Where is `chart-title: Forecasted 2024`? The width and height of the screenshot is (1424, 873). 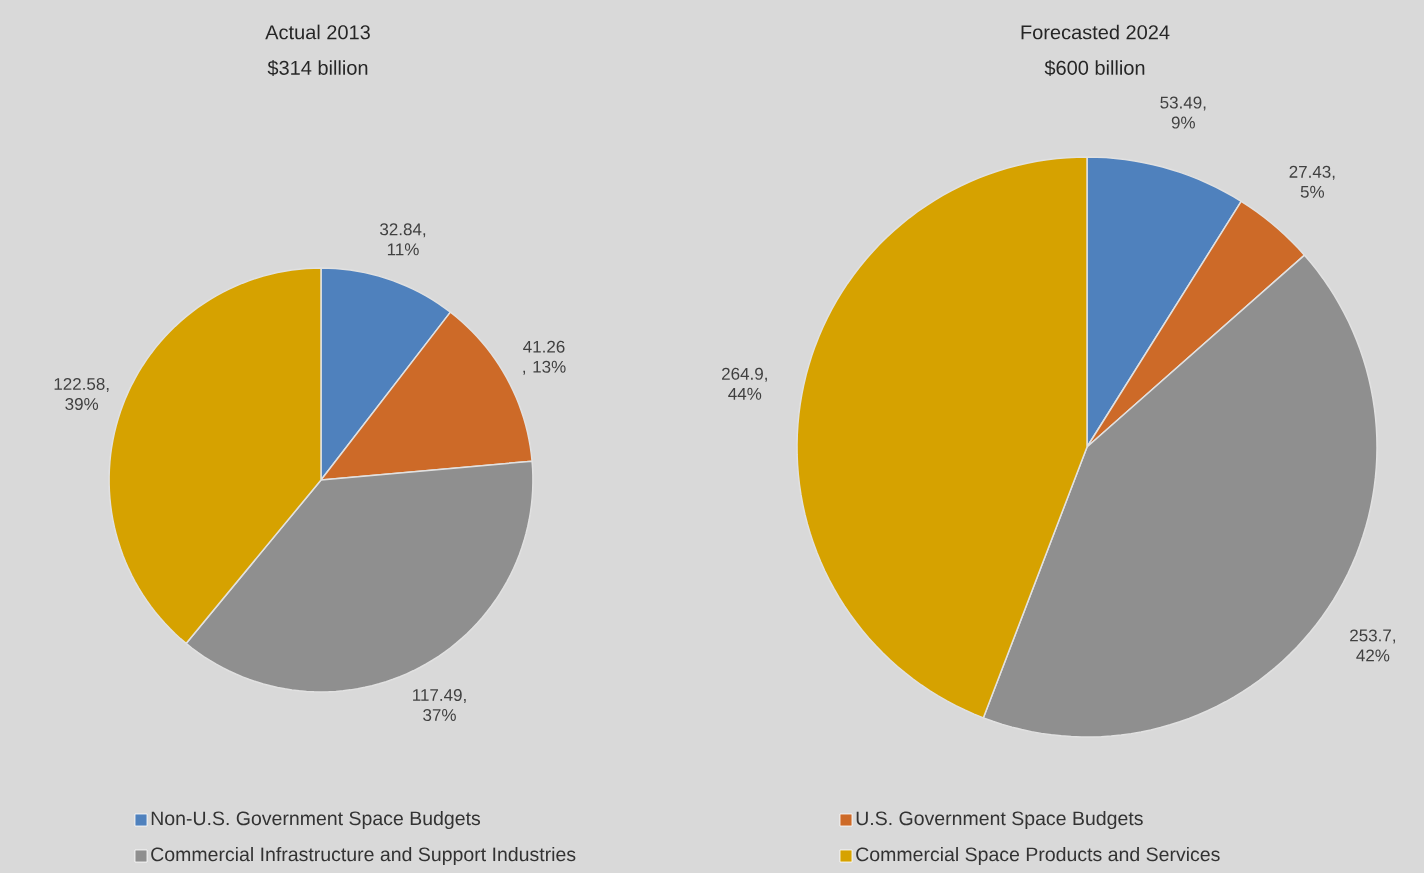 chart-title: Forecasted 2024 is located at coordinates (1095, 32).